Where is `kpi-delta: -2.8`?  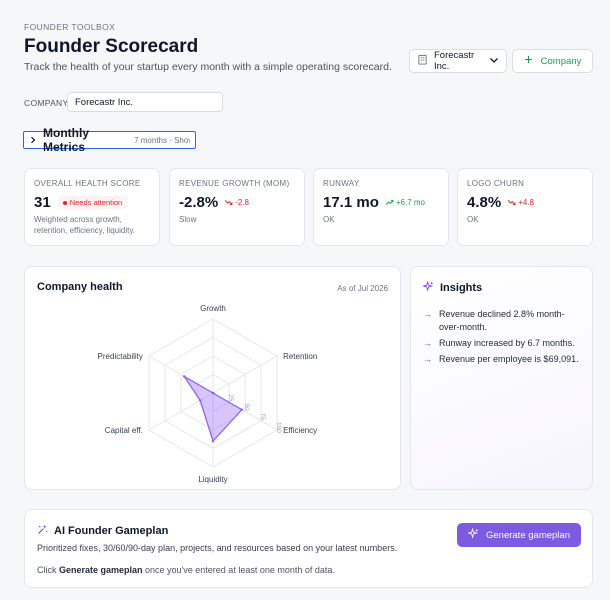
kpi-delta: -2.8 is located at coordinates (236, 202).